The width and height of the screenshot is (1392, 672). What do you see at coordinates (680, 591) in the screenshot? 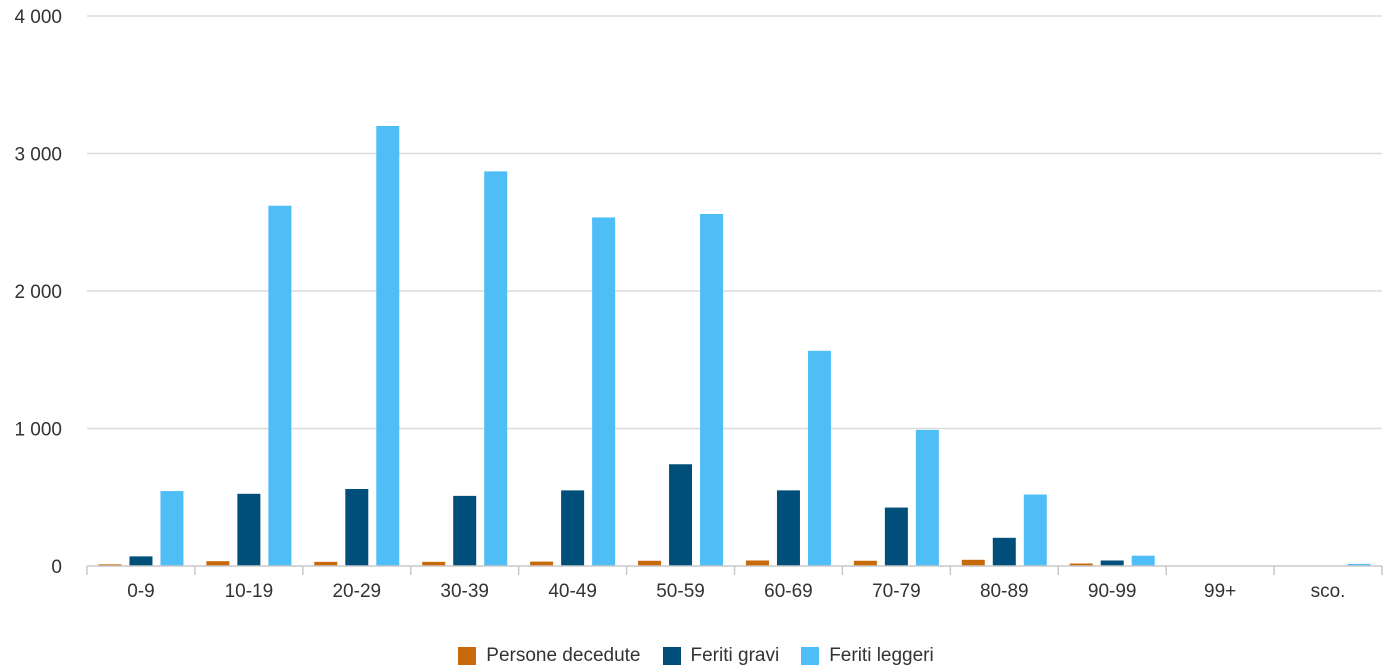
I see `x-tick-label: 50-59` at bounding box center [680, 591].